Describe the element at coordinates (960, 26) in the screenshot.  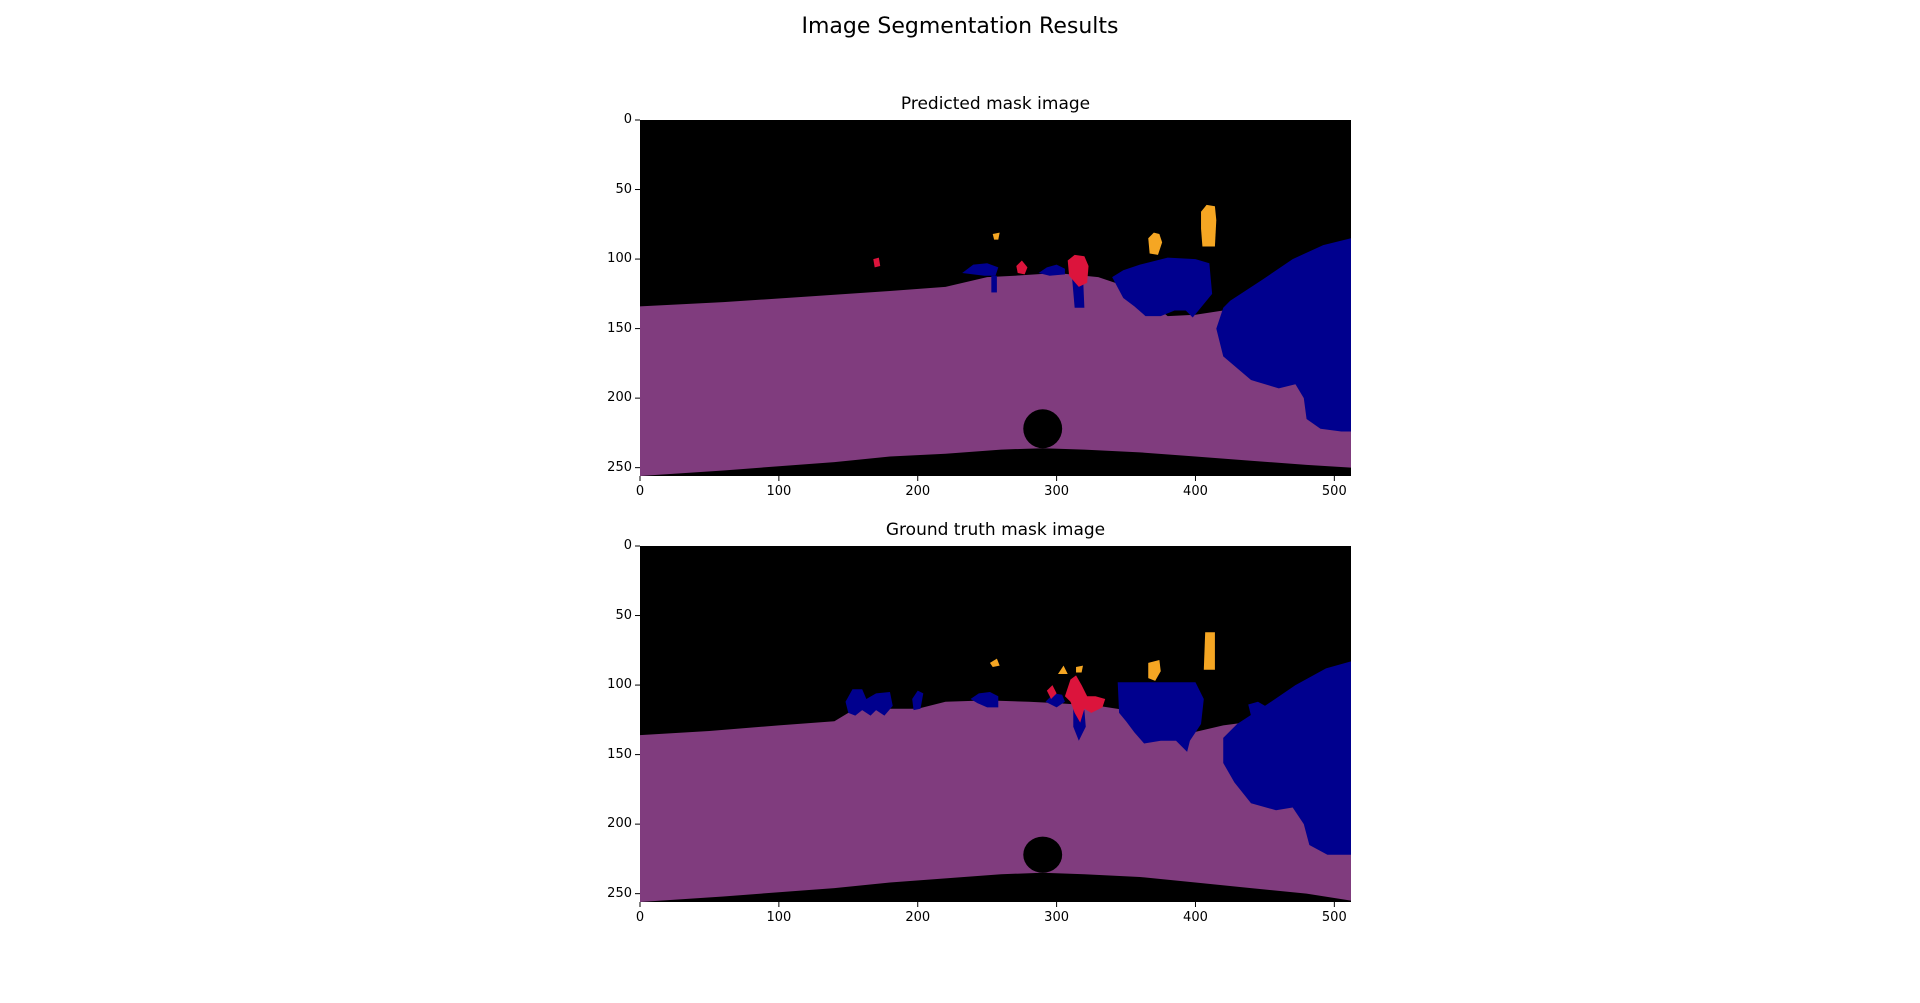
I see `figure-suptitle: Image Segmentation Results` at that location.